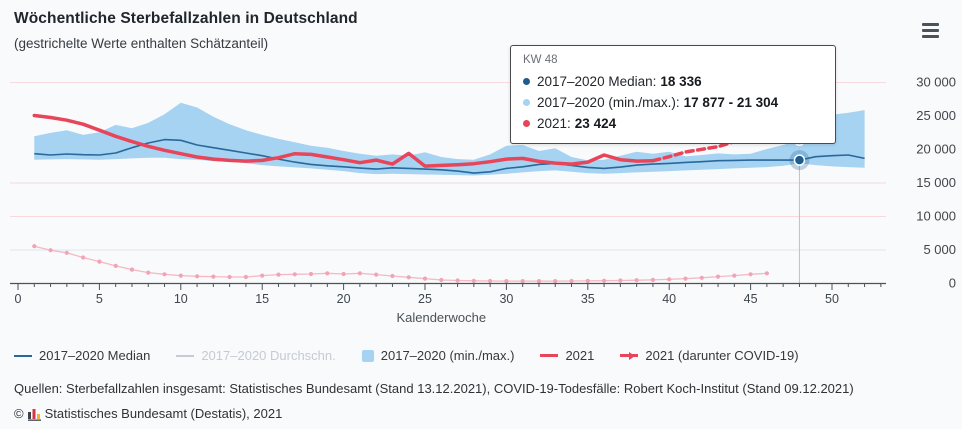 Image resolution: width=962 pixels, height=429 pixels. I want to click on y-tick-label: 10 000, so click(936, 216).